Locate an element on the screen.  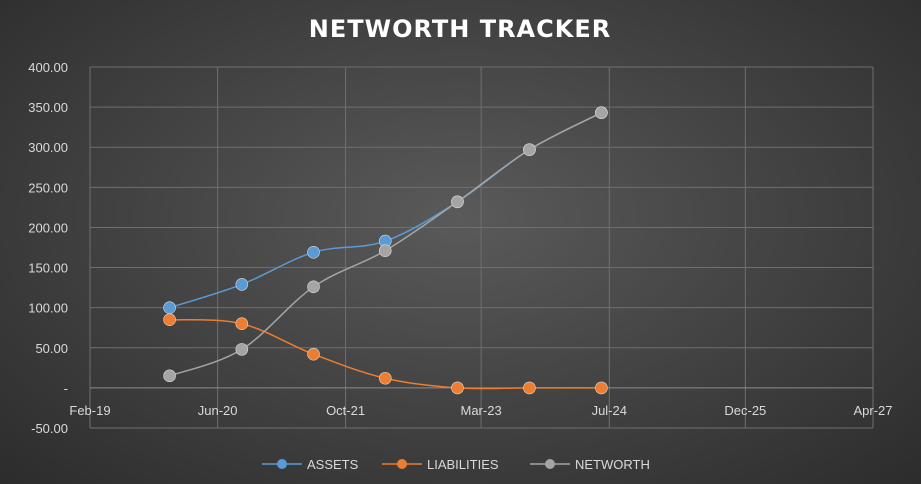
y-tick-label: -50.00 is located at coordinates (49, 428).